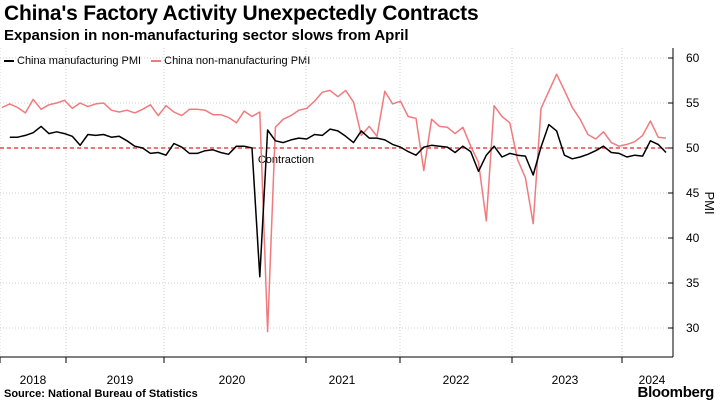 Image resolution: width=720 pixels, height=405 pixels. Describe the element at coordinates (676, 392) in the screenshot. I see `bloomberg-logo: Bloomberg` at that location.